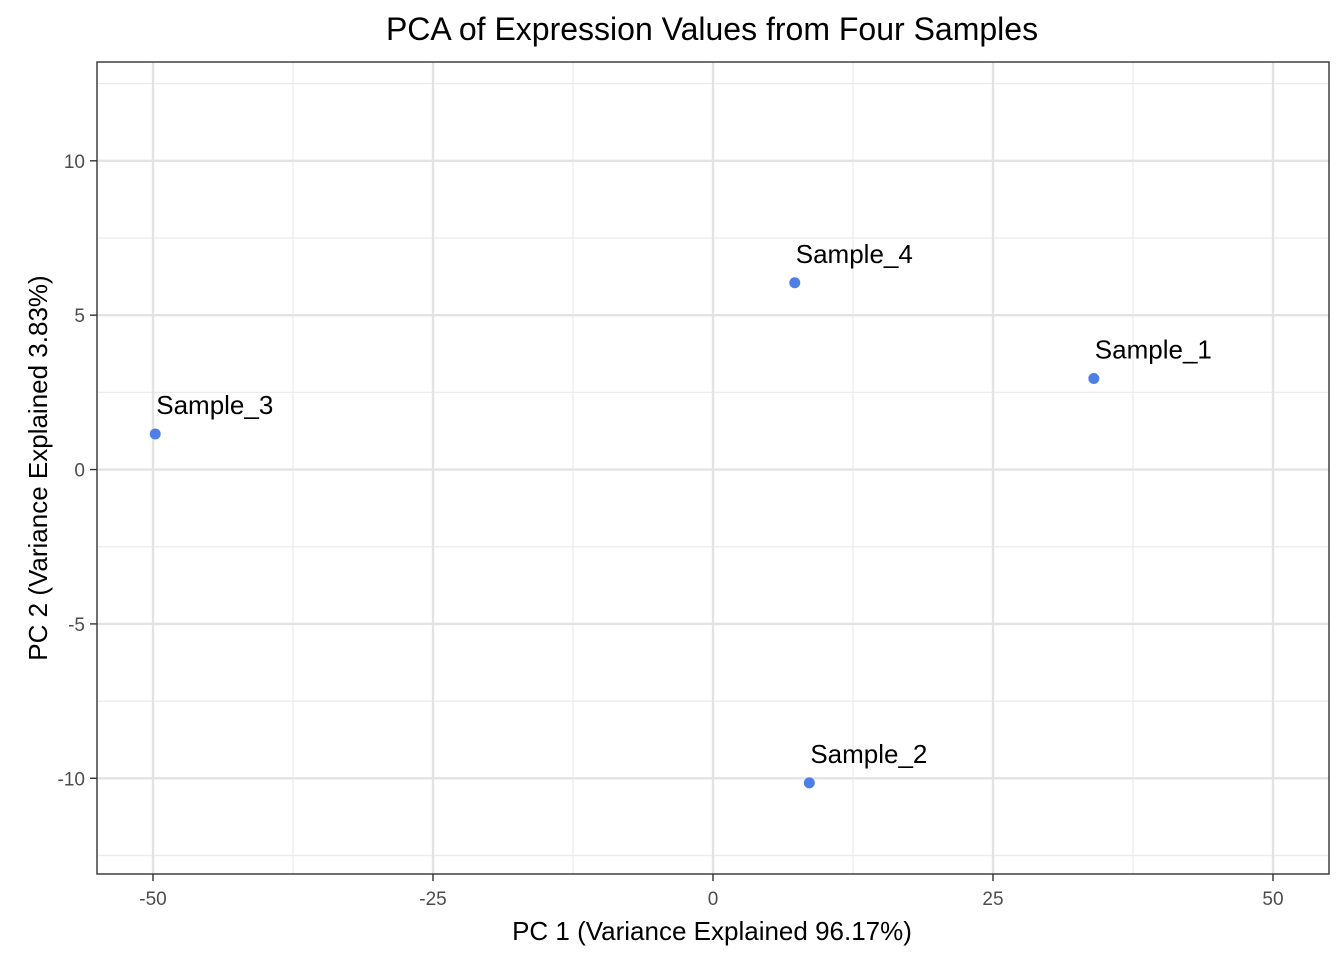 The width and height of the screenshot is (1344, 960). What do you see at coordinates (992, 899) in the screenshot?
I see `x-tick-label: 25` at bounding box center [992, 899].